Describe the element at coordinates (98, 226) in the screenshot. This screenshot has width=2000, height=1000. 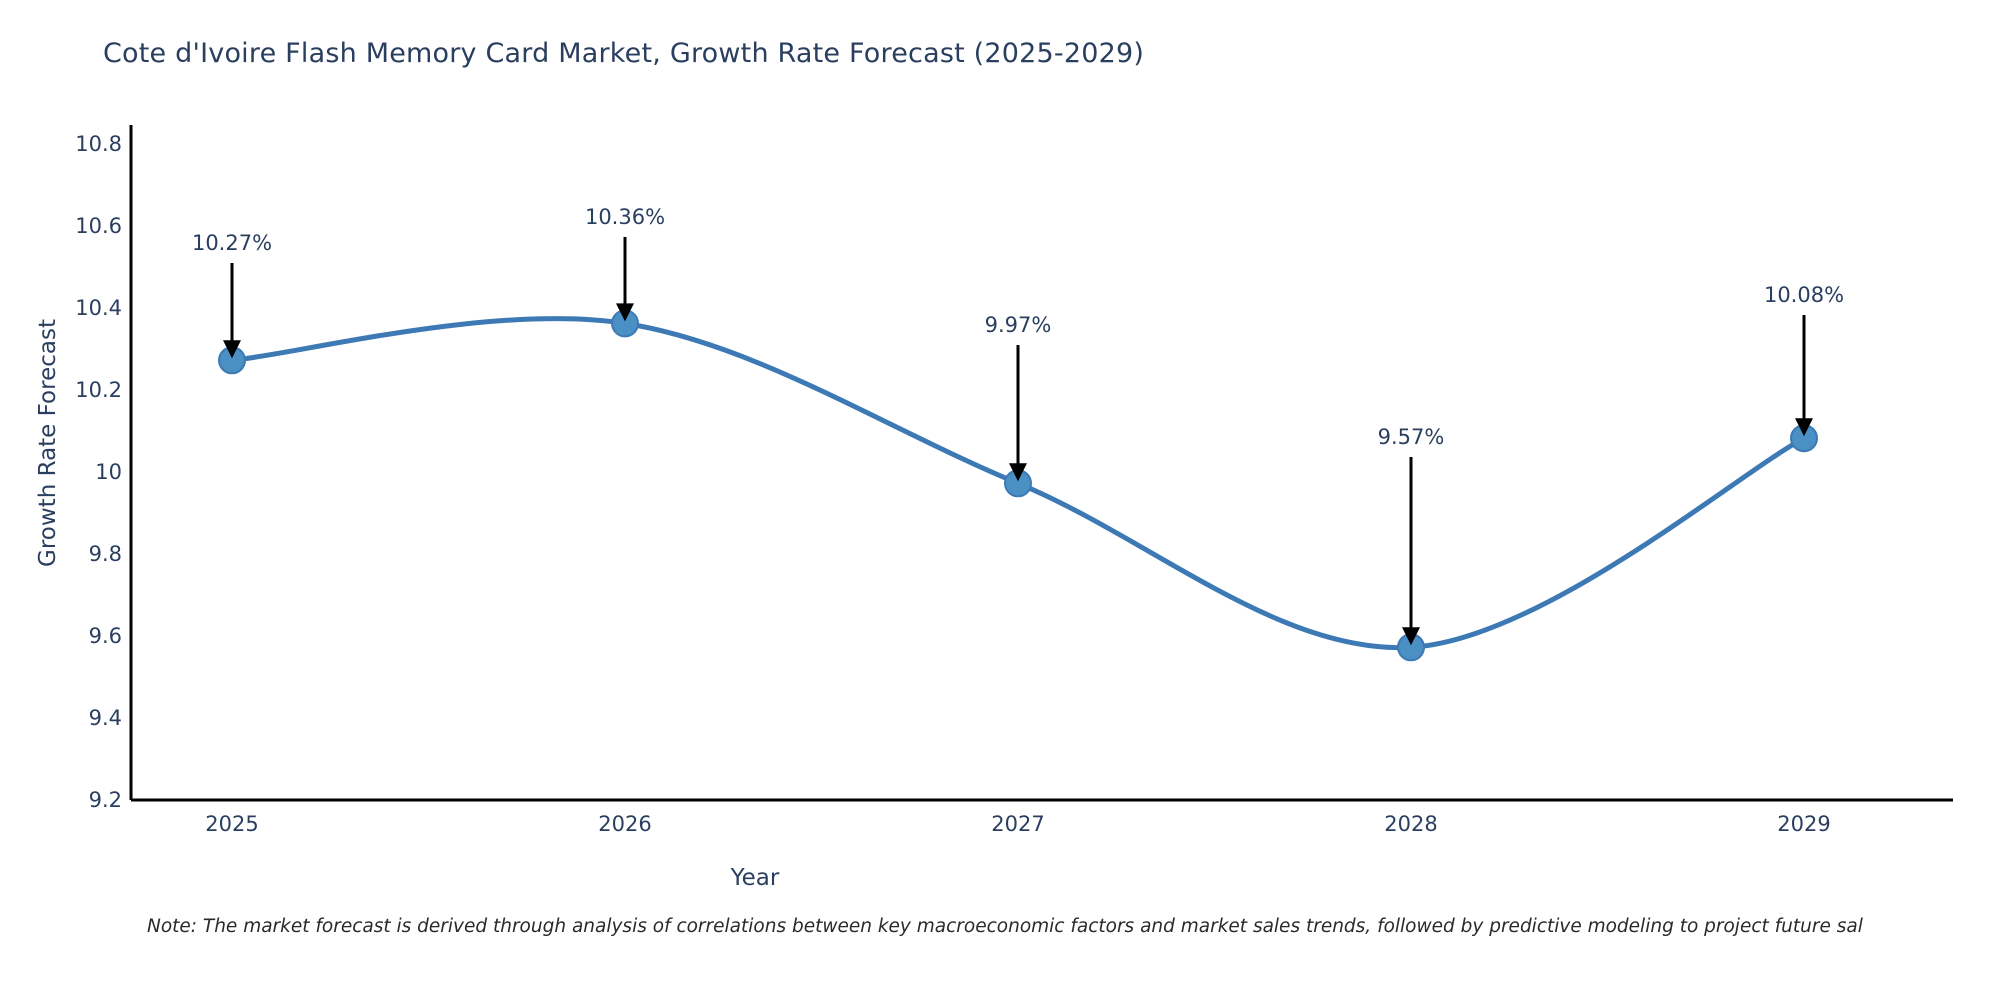
I see `y-tick-label: 10.6` at that location.